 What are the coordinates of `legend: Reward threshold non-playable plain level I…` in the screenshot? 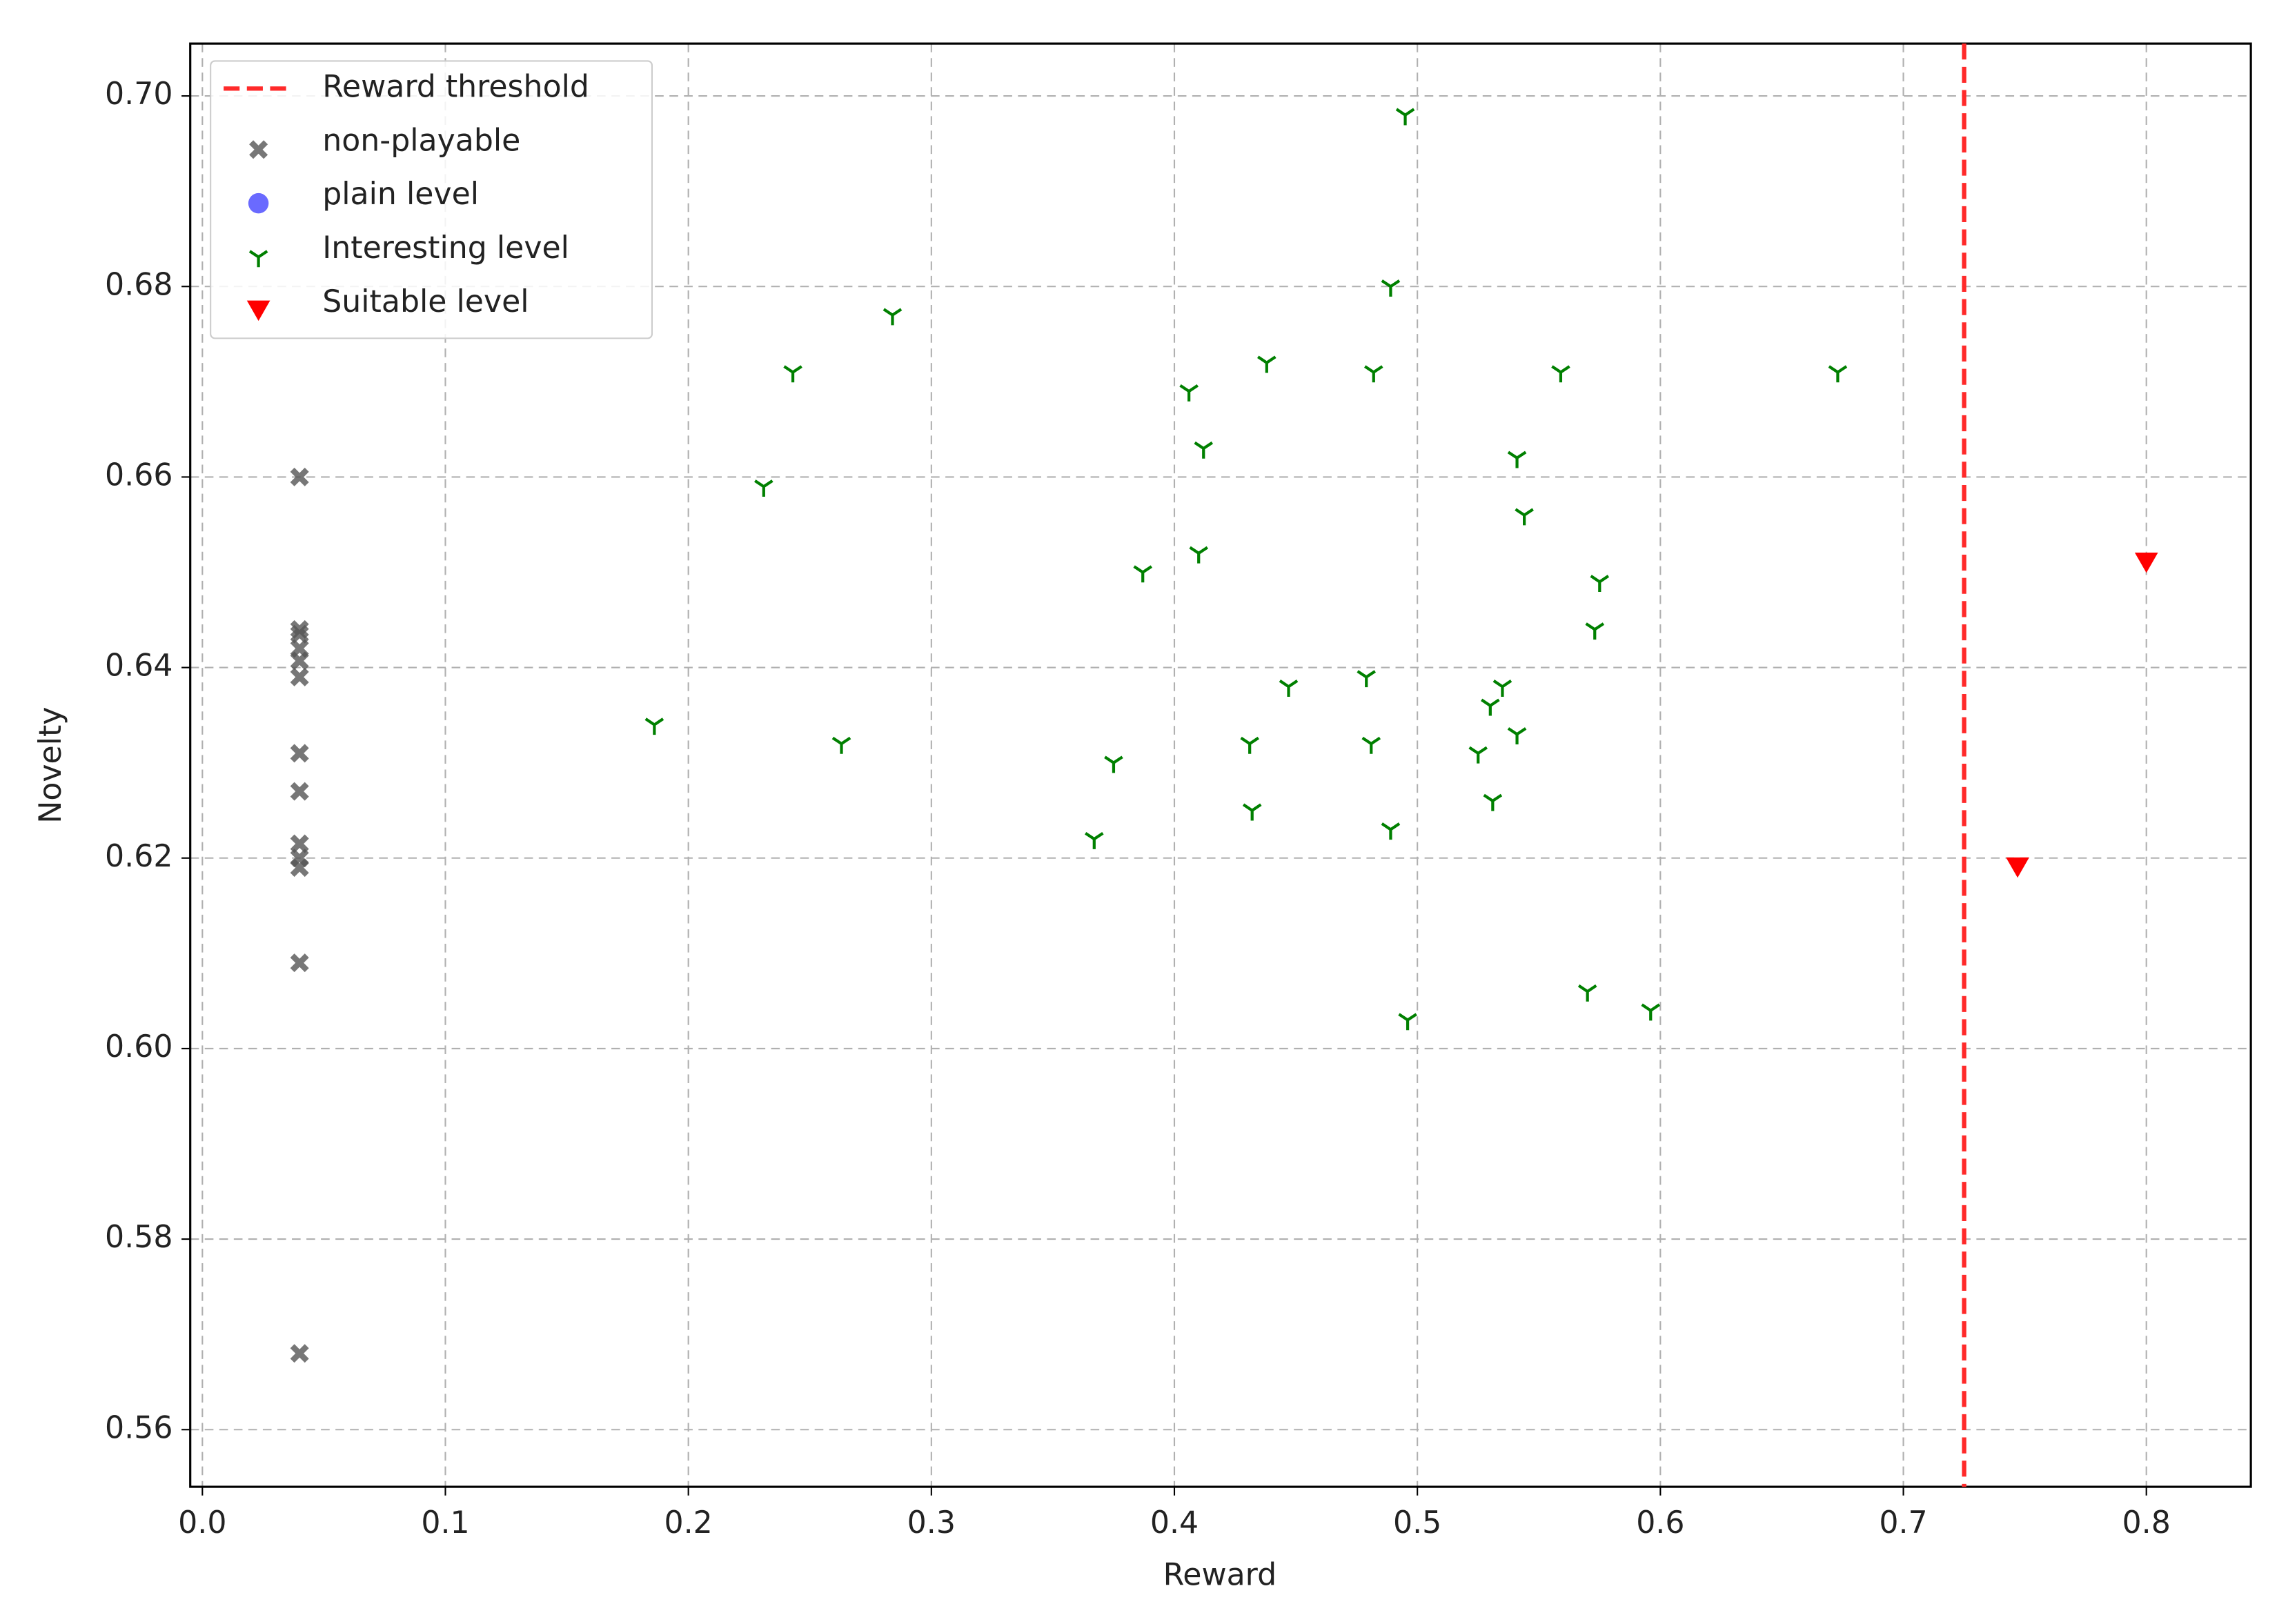 It's located at (431, 199).